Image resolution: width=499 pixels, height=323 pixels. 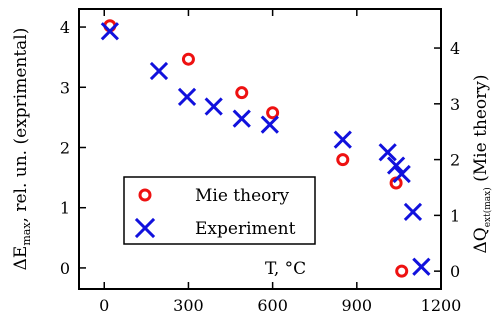 I want to click on right-y-axis-title-rest: (Mie theory), so click(x=481, y=130).